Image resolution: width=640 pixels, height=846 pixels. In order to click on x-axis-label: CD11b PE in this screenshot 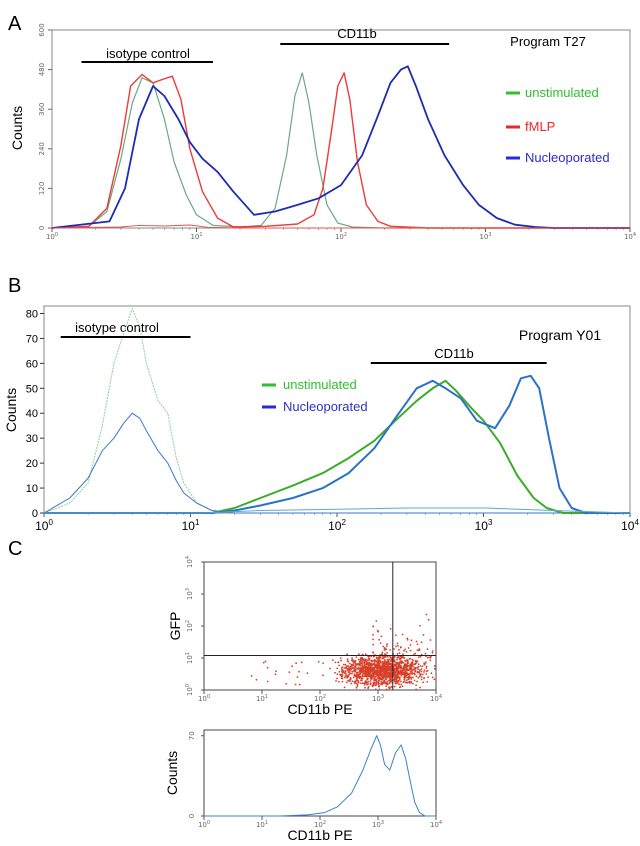, I will do `click(319, 709)`.